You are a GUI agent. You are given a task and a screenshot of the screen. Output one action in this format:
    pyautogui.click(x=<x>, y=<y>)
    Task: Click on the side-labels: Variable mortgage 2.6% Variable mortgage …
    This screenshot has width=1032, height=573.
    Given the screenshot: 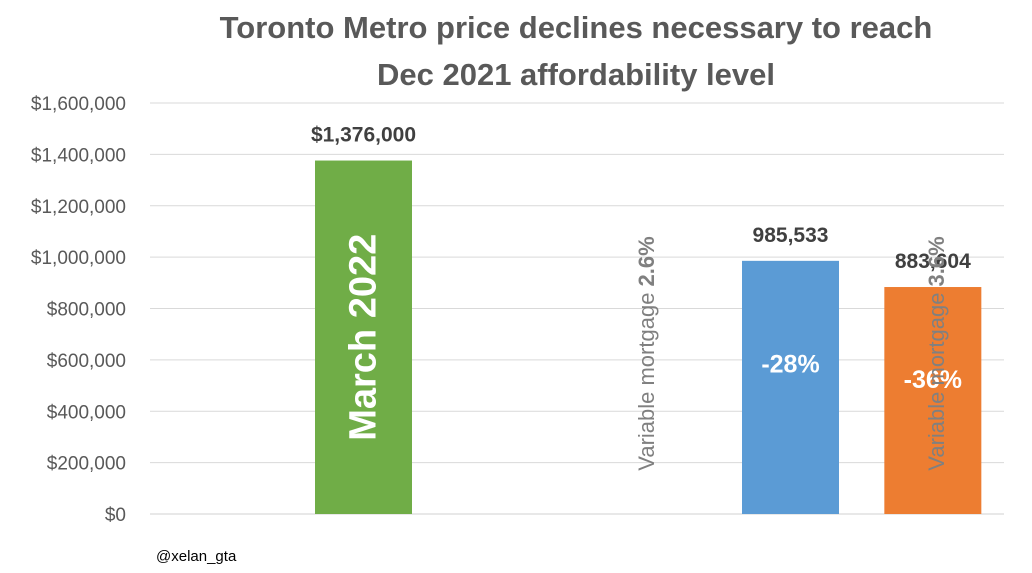 What is the action you would take?
    pyautogui.click(x=791, y=353)
    